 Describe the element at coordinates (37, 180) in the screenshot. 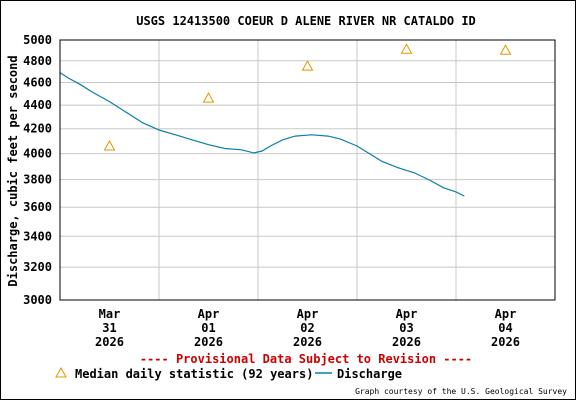

I see `y-tick-label: 3800` at that location.